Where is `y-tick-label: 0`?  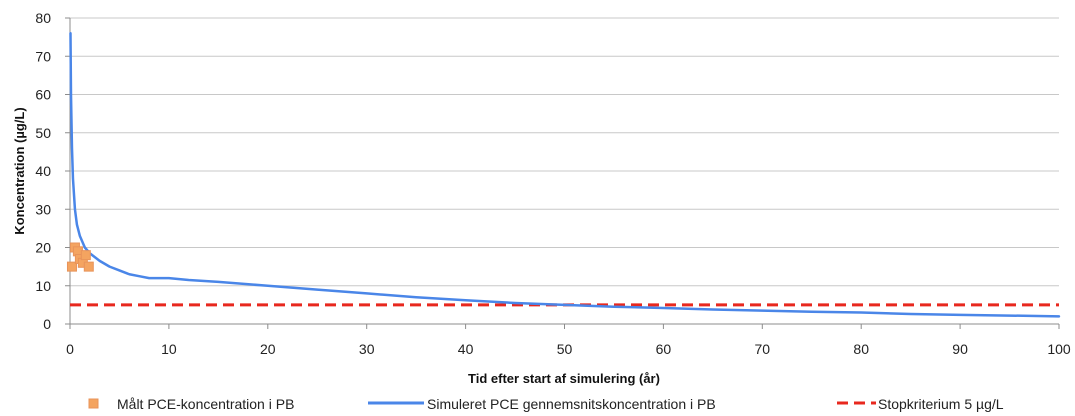 y-tick-label: 0 is located at coordinates (47, 324).